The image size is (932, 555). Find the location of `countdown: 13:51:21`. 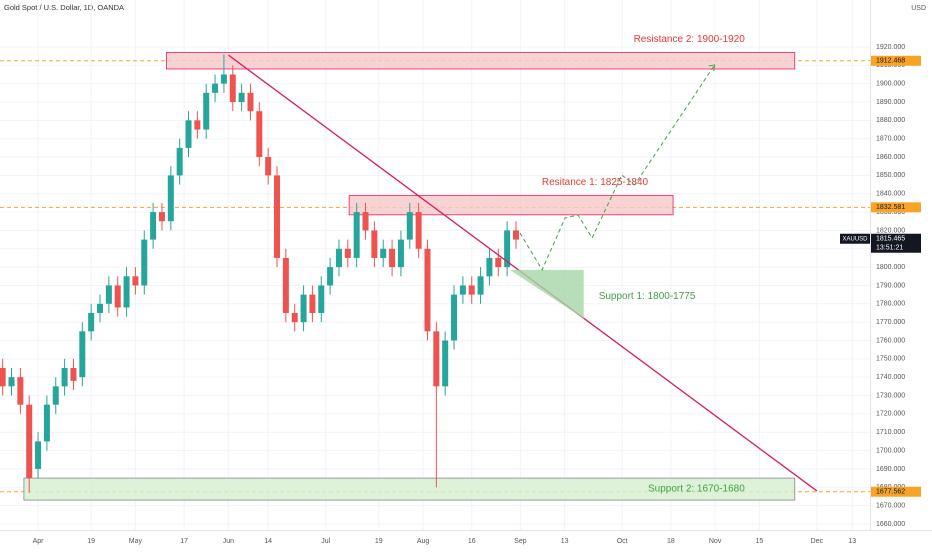

countdown: 13:51:21 is located at coordinates (889, 248).